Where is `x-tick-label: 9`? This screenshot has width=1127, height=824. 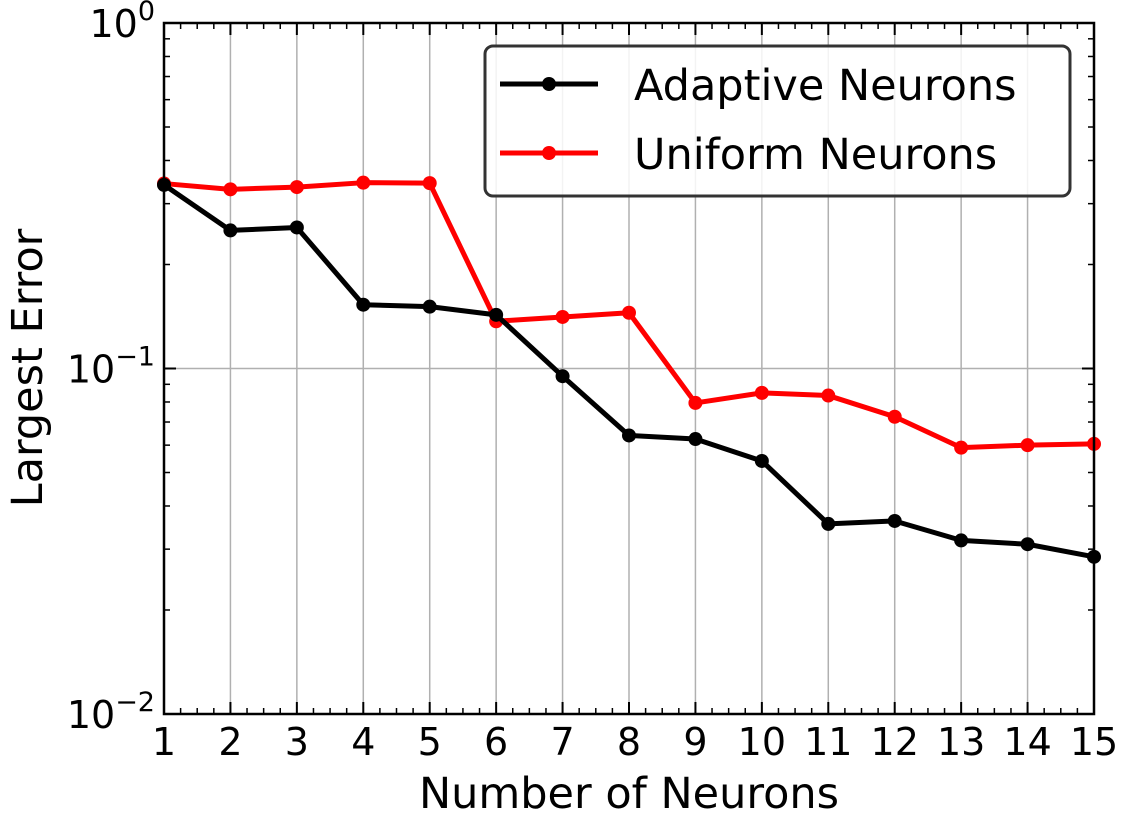 x-tick-label: 9 is located at coordinates (695, 742).